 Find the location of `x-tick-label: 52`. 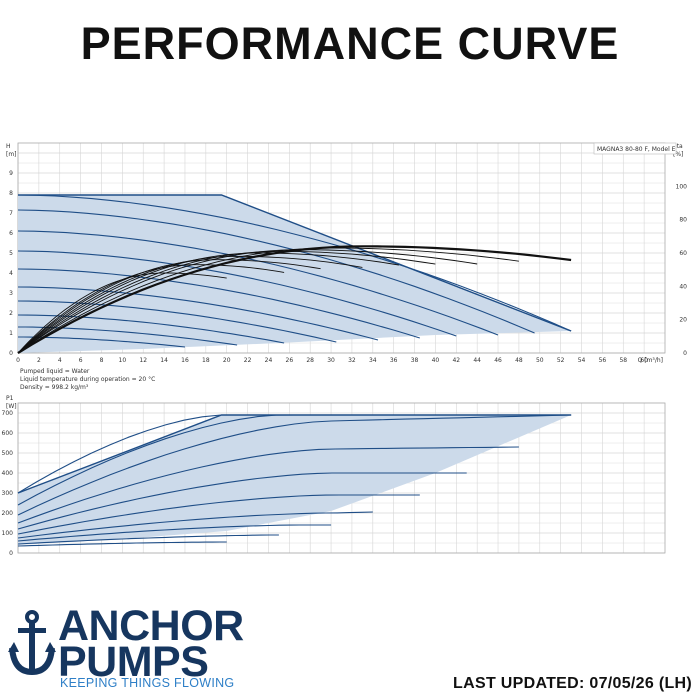

x-tick-label: 52 is located at coordinates (561, 360).